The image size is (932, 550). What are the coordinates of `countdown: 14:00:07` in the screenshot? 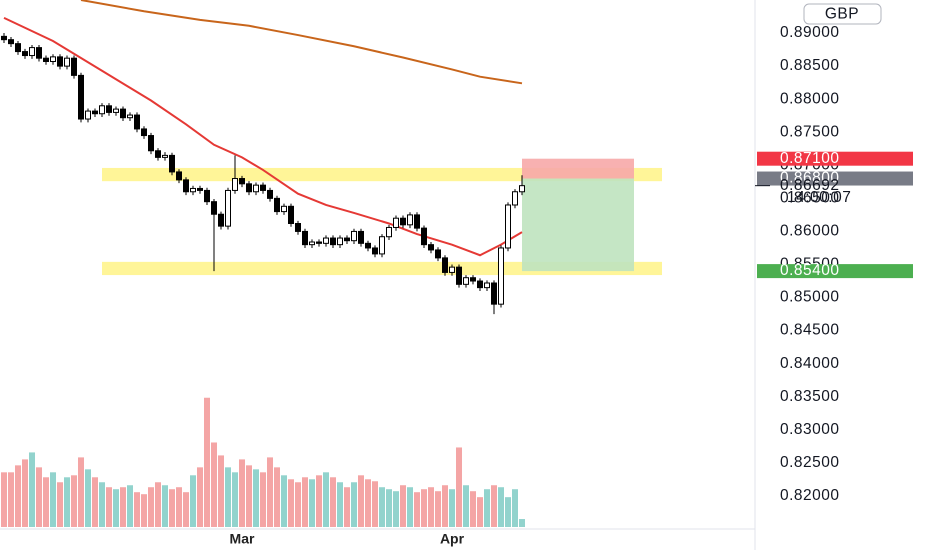 It's located at (819, 197).